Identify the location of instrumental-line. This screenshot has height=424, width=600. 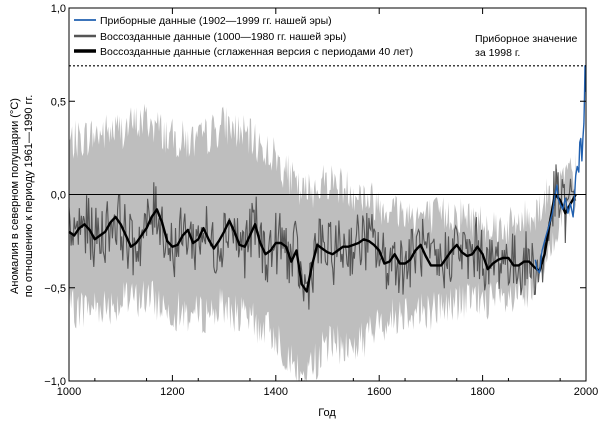
(560, 169).